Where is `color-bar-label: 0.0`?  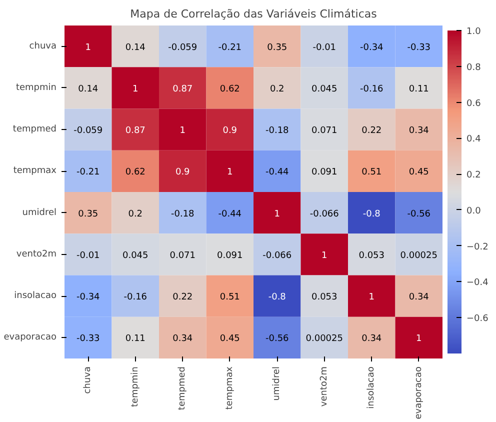 color-bar-label: 0.0 is located at coordinates (474, 211).